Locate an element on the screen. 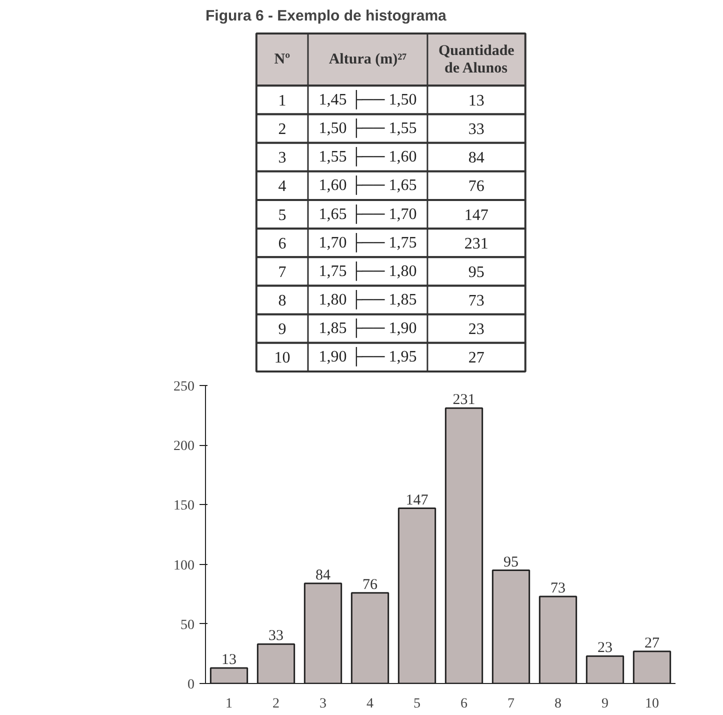 This screenshot has width=723, height=715. text: 1,90 ├── 1,95 is located at coordinates (367, 356).